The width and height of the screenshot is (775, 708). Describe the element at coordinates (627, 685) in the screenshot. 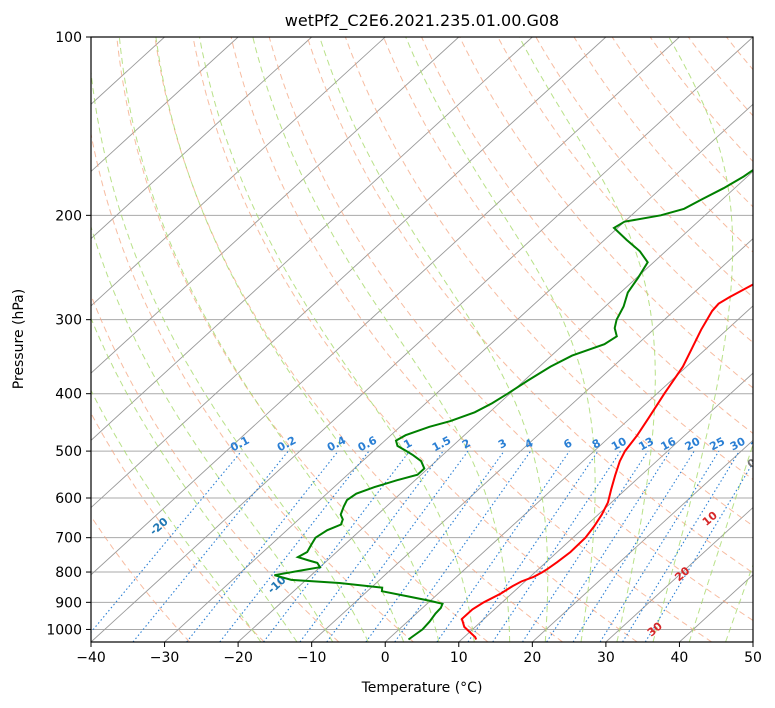

I see `moist-adiabat-label: 40` at that location.